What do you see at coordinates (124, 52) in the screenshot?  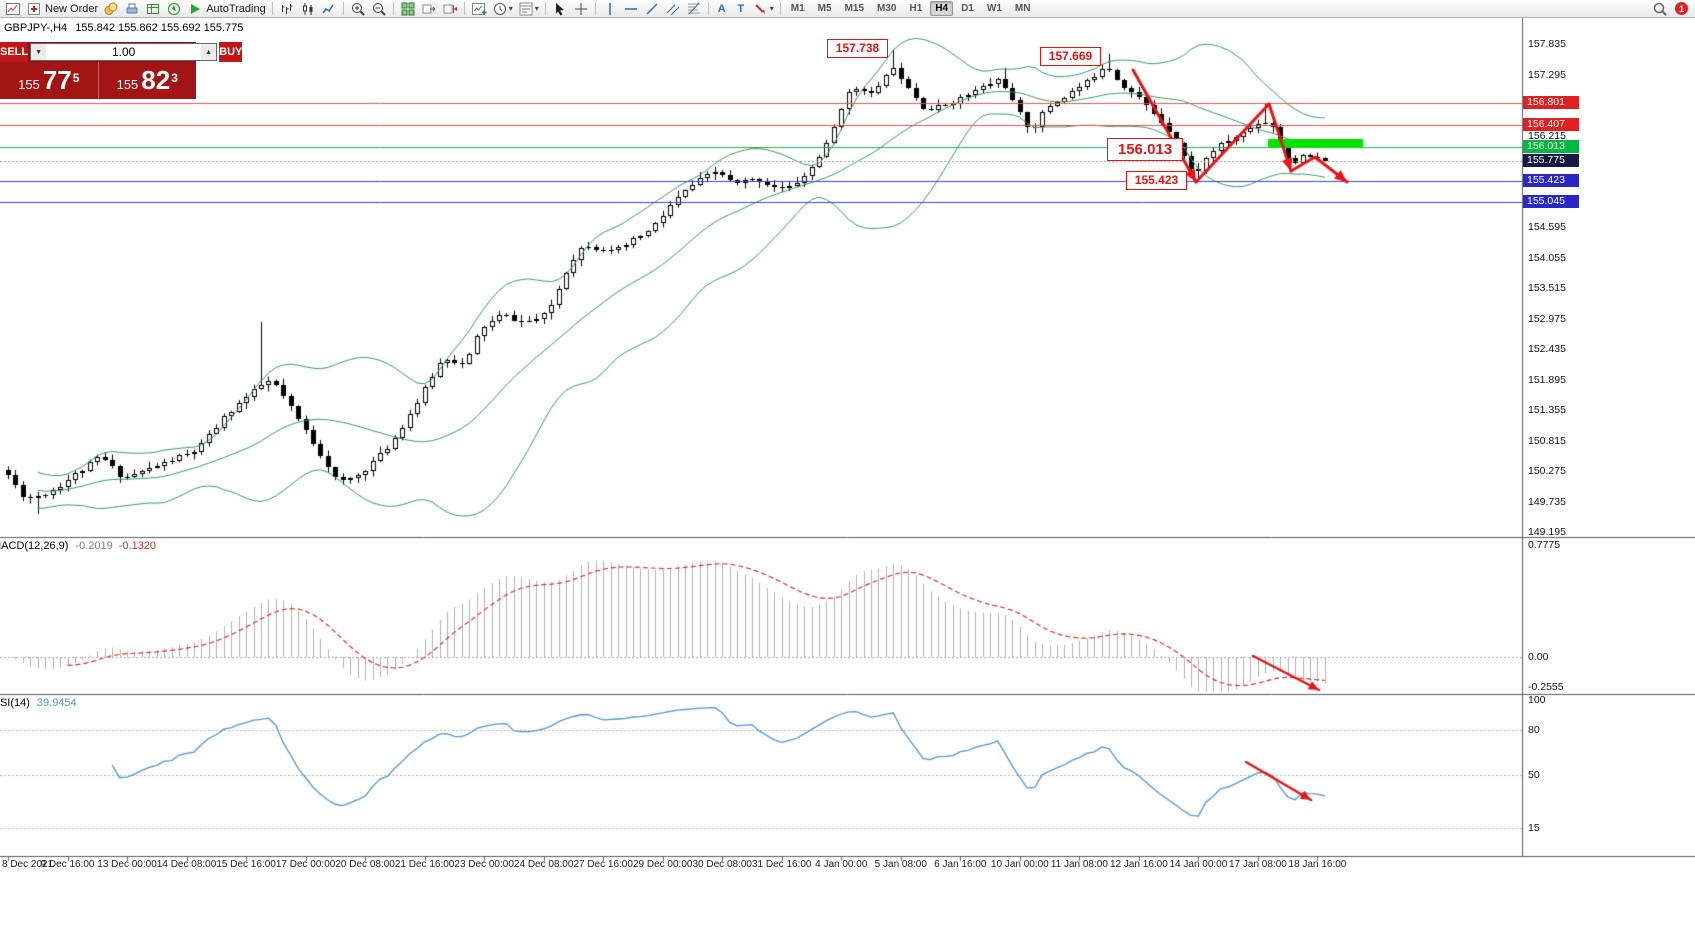 I see `volume-input` at bounding box center [124, 52].